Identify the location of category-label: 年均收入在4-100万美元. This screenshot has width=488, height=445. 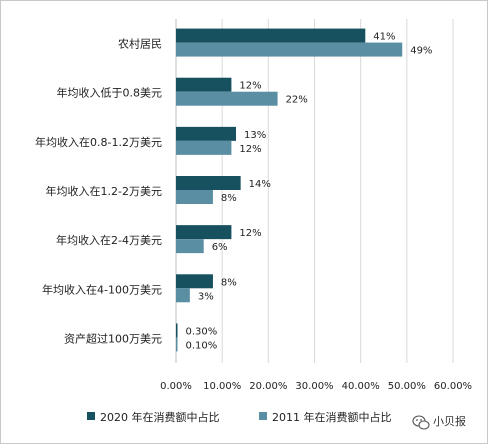
(102, 289).